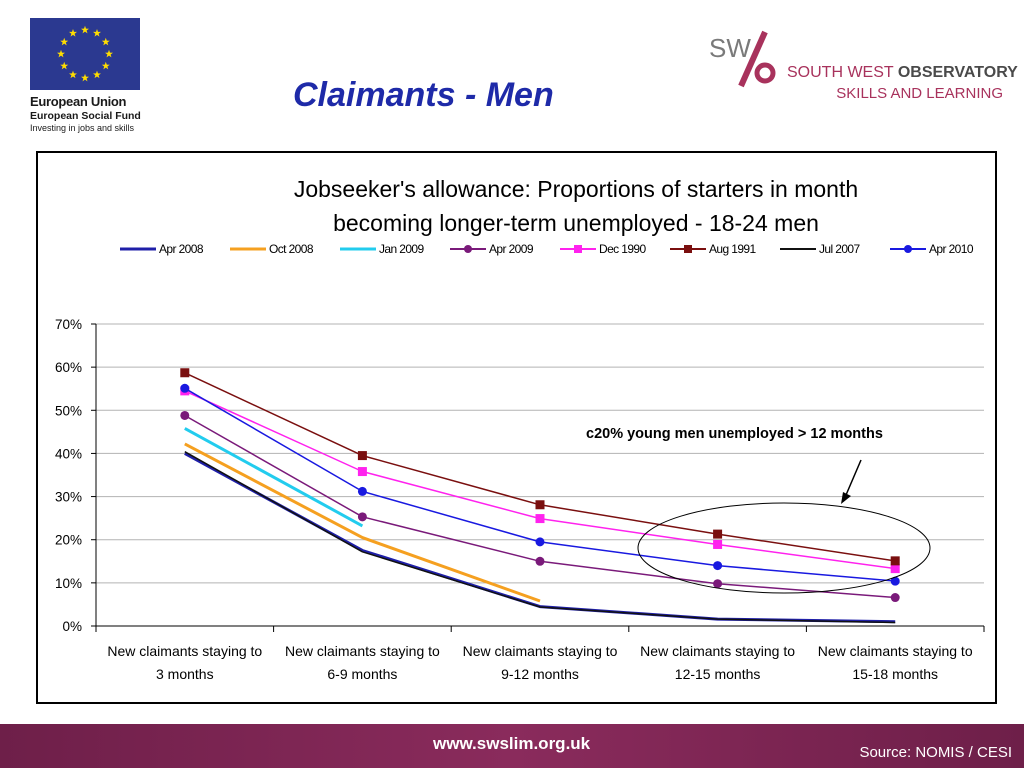  I want to click on swo-logo-line2: SKILLS AND LEARNING, so click(919, 93).